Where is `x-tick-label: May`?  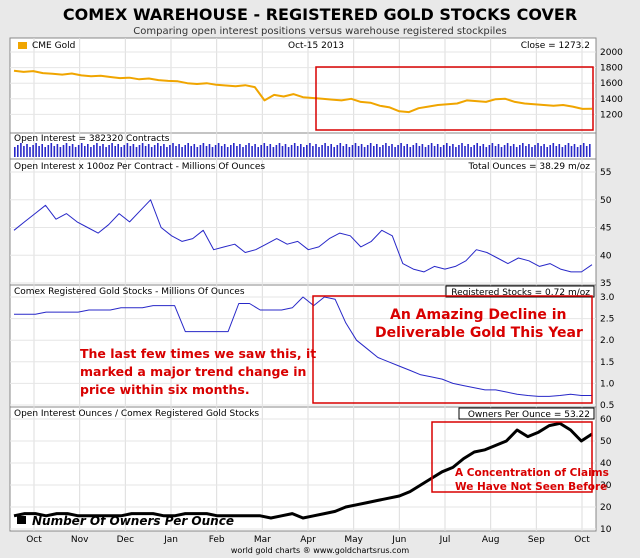 x-tick-label: May is located at coordinates (353, 540).